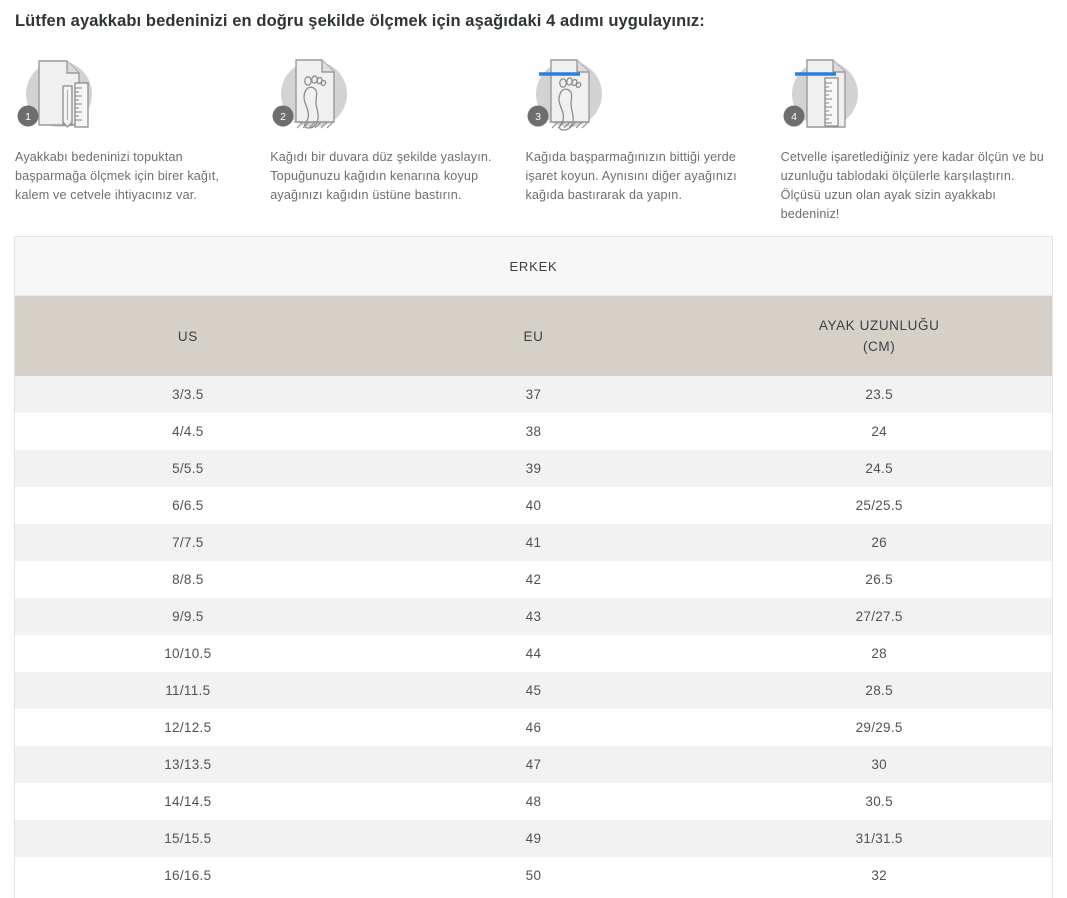  I want to click on table-row: 15/15.5 49 31/31.5, so click(533, 838).